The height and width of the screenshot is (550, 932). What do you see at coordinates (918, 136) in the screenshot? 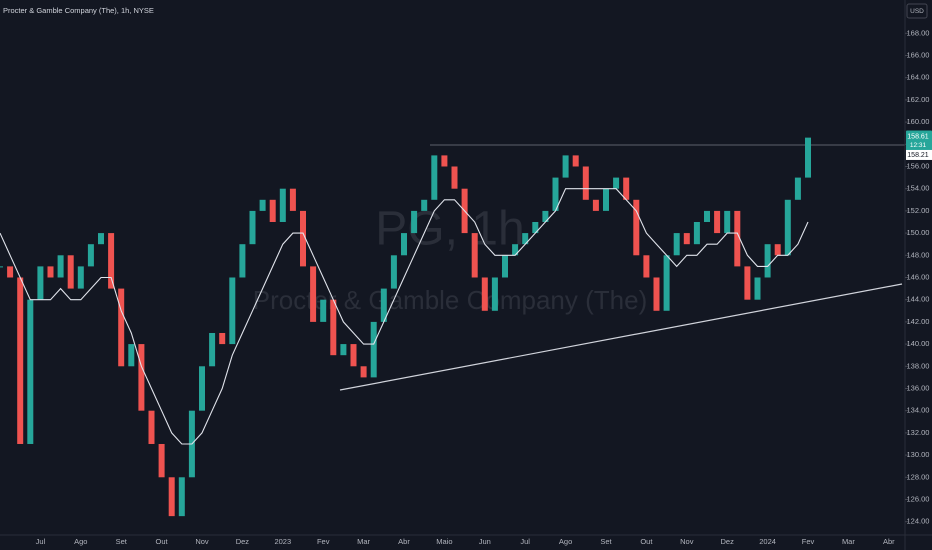
I see `last-price: 158.61` at bounding box center [918, 136].